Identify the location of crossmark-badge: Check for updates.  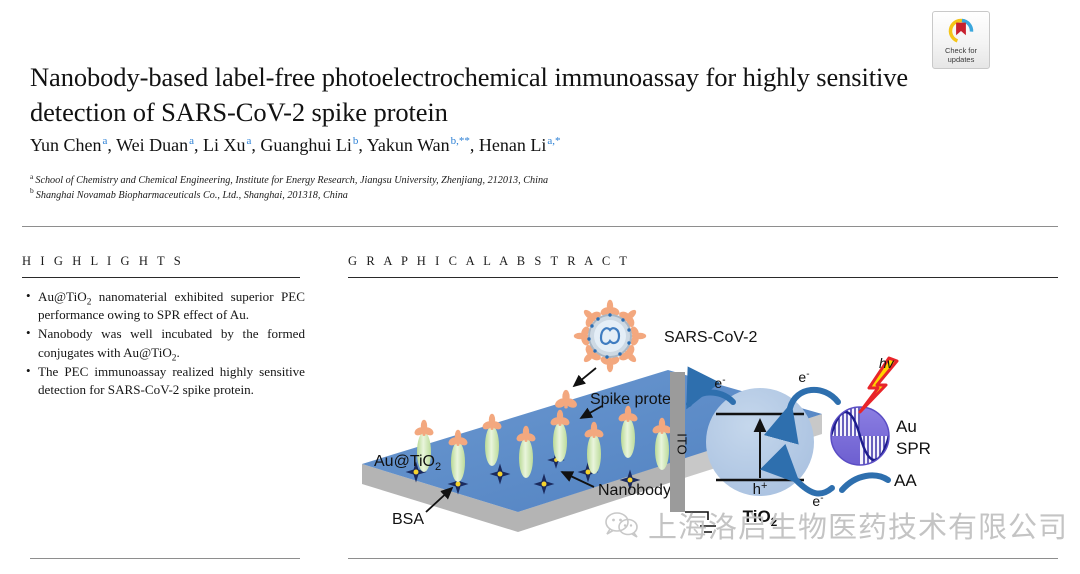
(961, 40).